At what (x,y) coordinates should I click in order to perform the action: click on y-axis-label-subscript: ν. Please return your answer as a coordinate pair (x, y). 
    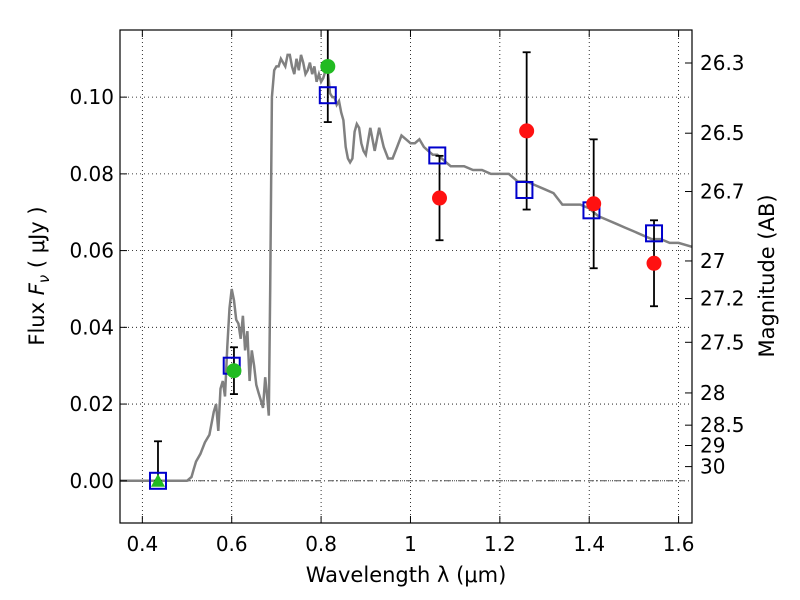
    Looking at the image, I should click on (44, 279).